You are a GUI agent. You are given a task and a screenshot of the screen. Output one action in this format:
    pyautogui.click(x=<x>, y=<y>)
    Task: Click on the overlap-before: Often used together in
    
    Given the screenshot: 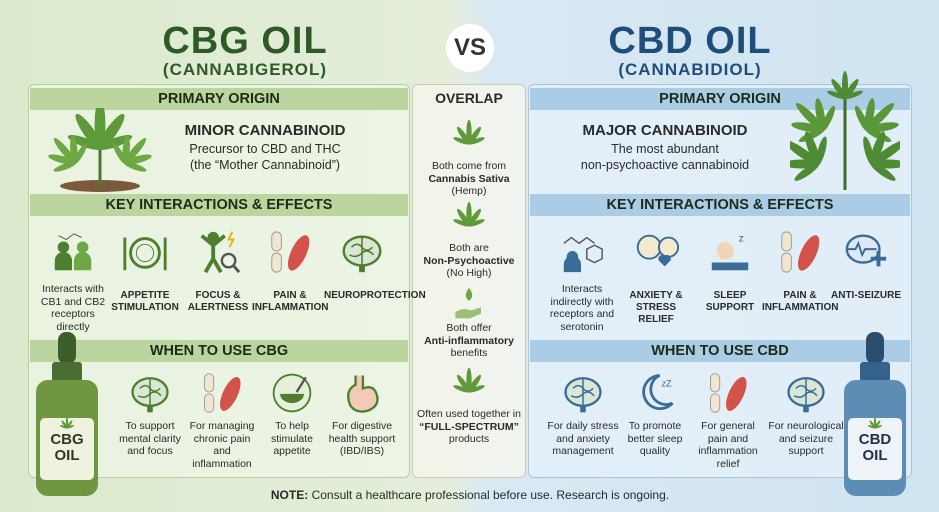 What is the action you would take?
    pyautogui.click(x=469, y=414)
    